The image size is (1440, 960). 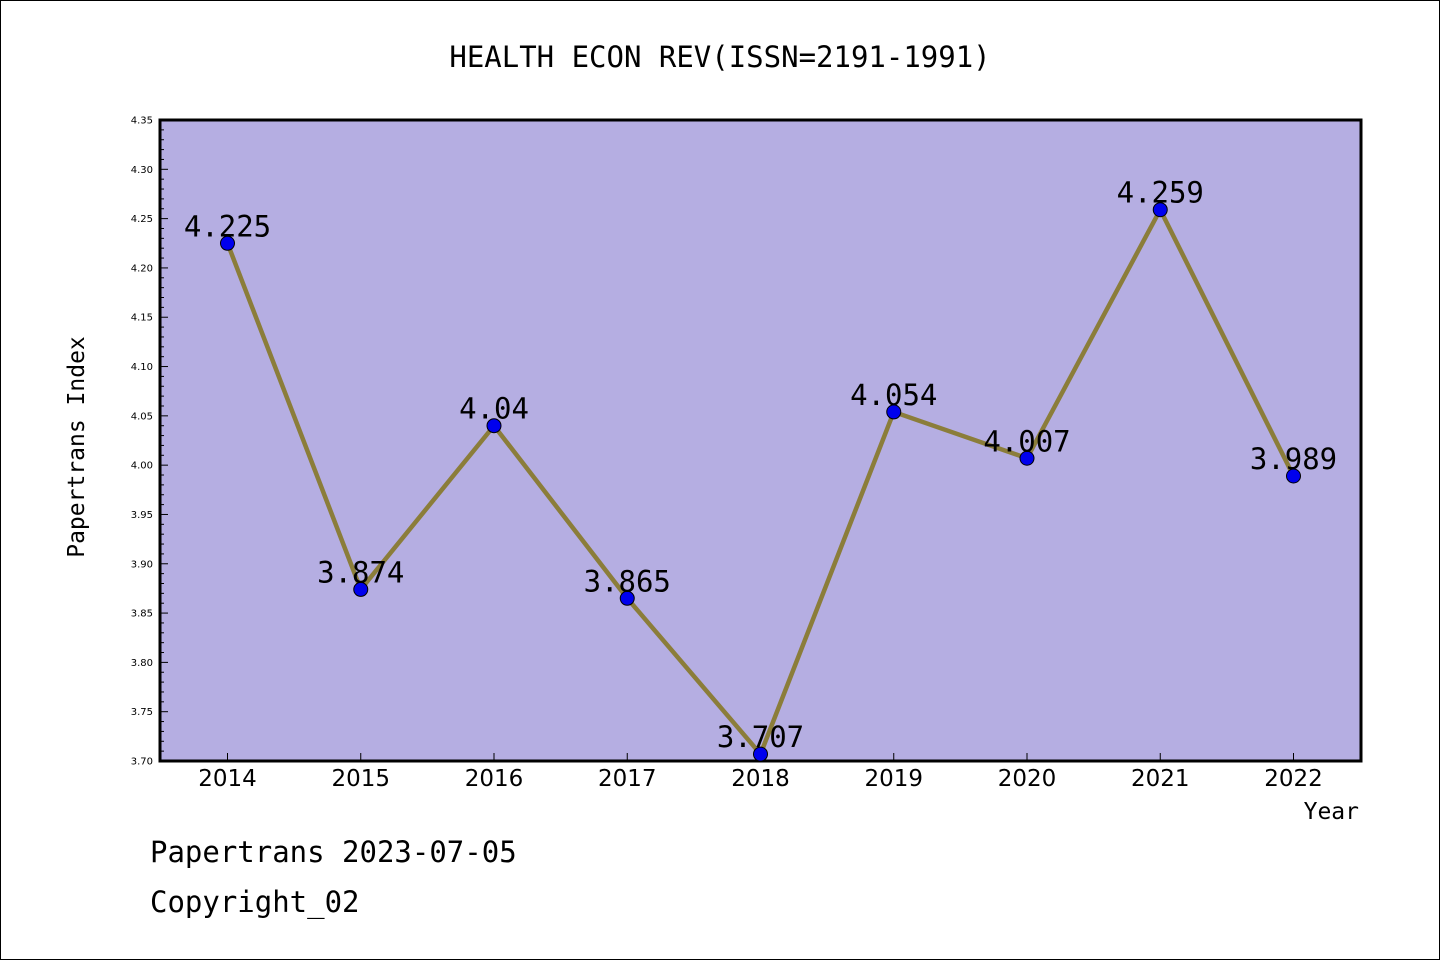 What do you see at coordinates (142, 170) in the screenshot?
I see `y-tick-label: 4.30` at bounding box center [142, 170].